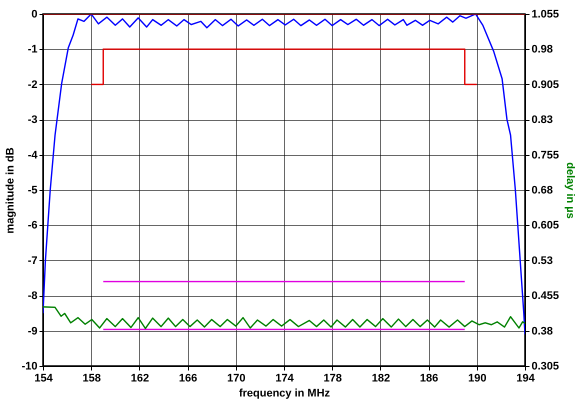  I want to click on y2-tick-label: 0.455, so click(546, 296).